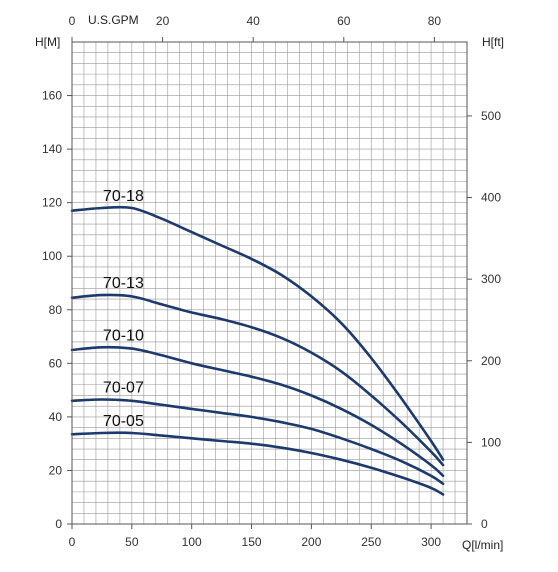 Image resolution: width=558 pixels, height=572 pixels. I want to click on curve-label-70-07: 70-07, so click(123, 387).